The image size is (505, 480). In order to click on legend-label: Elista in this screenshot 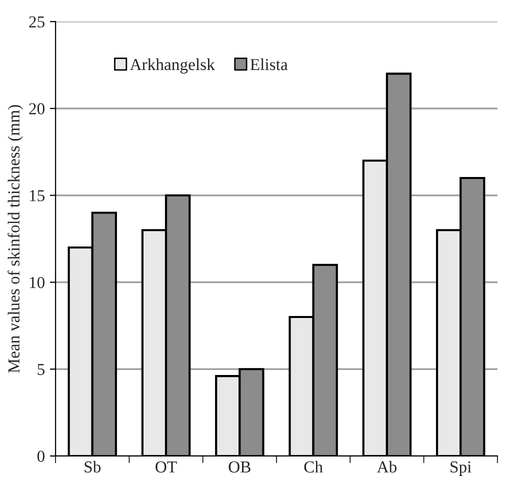, I will do `click(269, 64)`.